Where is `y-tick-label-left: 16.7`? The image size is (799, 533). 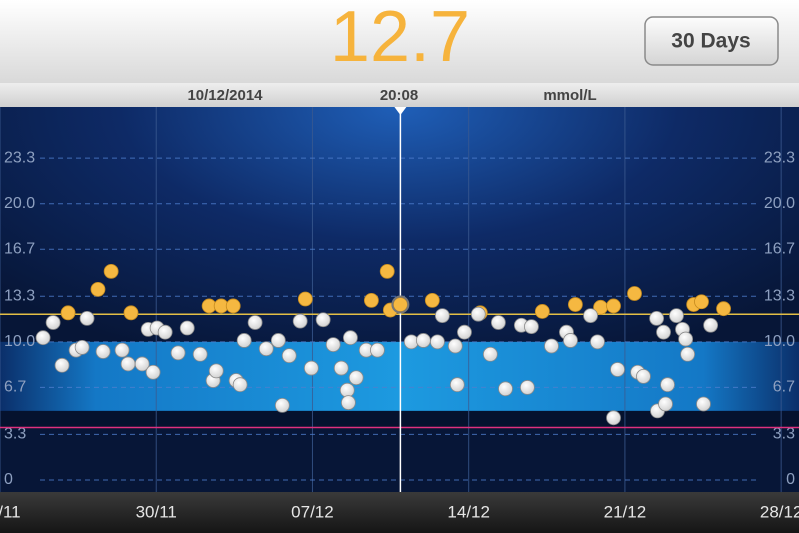
y-tick-label-left: 16.7 is located at coordinates (19, 249).